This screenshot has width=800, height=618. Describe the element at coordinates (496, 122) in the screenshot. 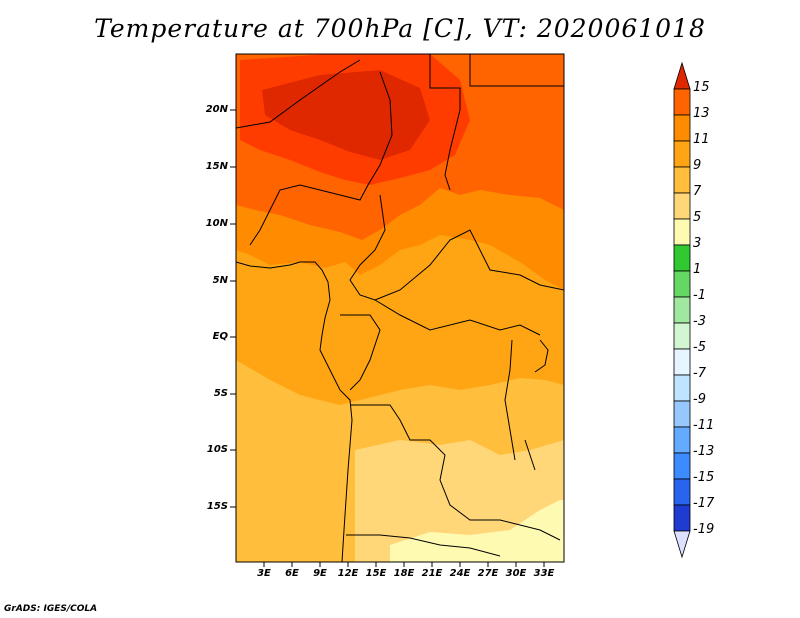

I see `border-north-east` at that location.